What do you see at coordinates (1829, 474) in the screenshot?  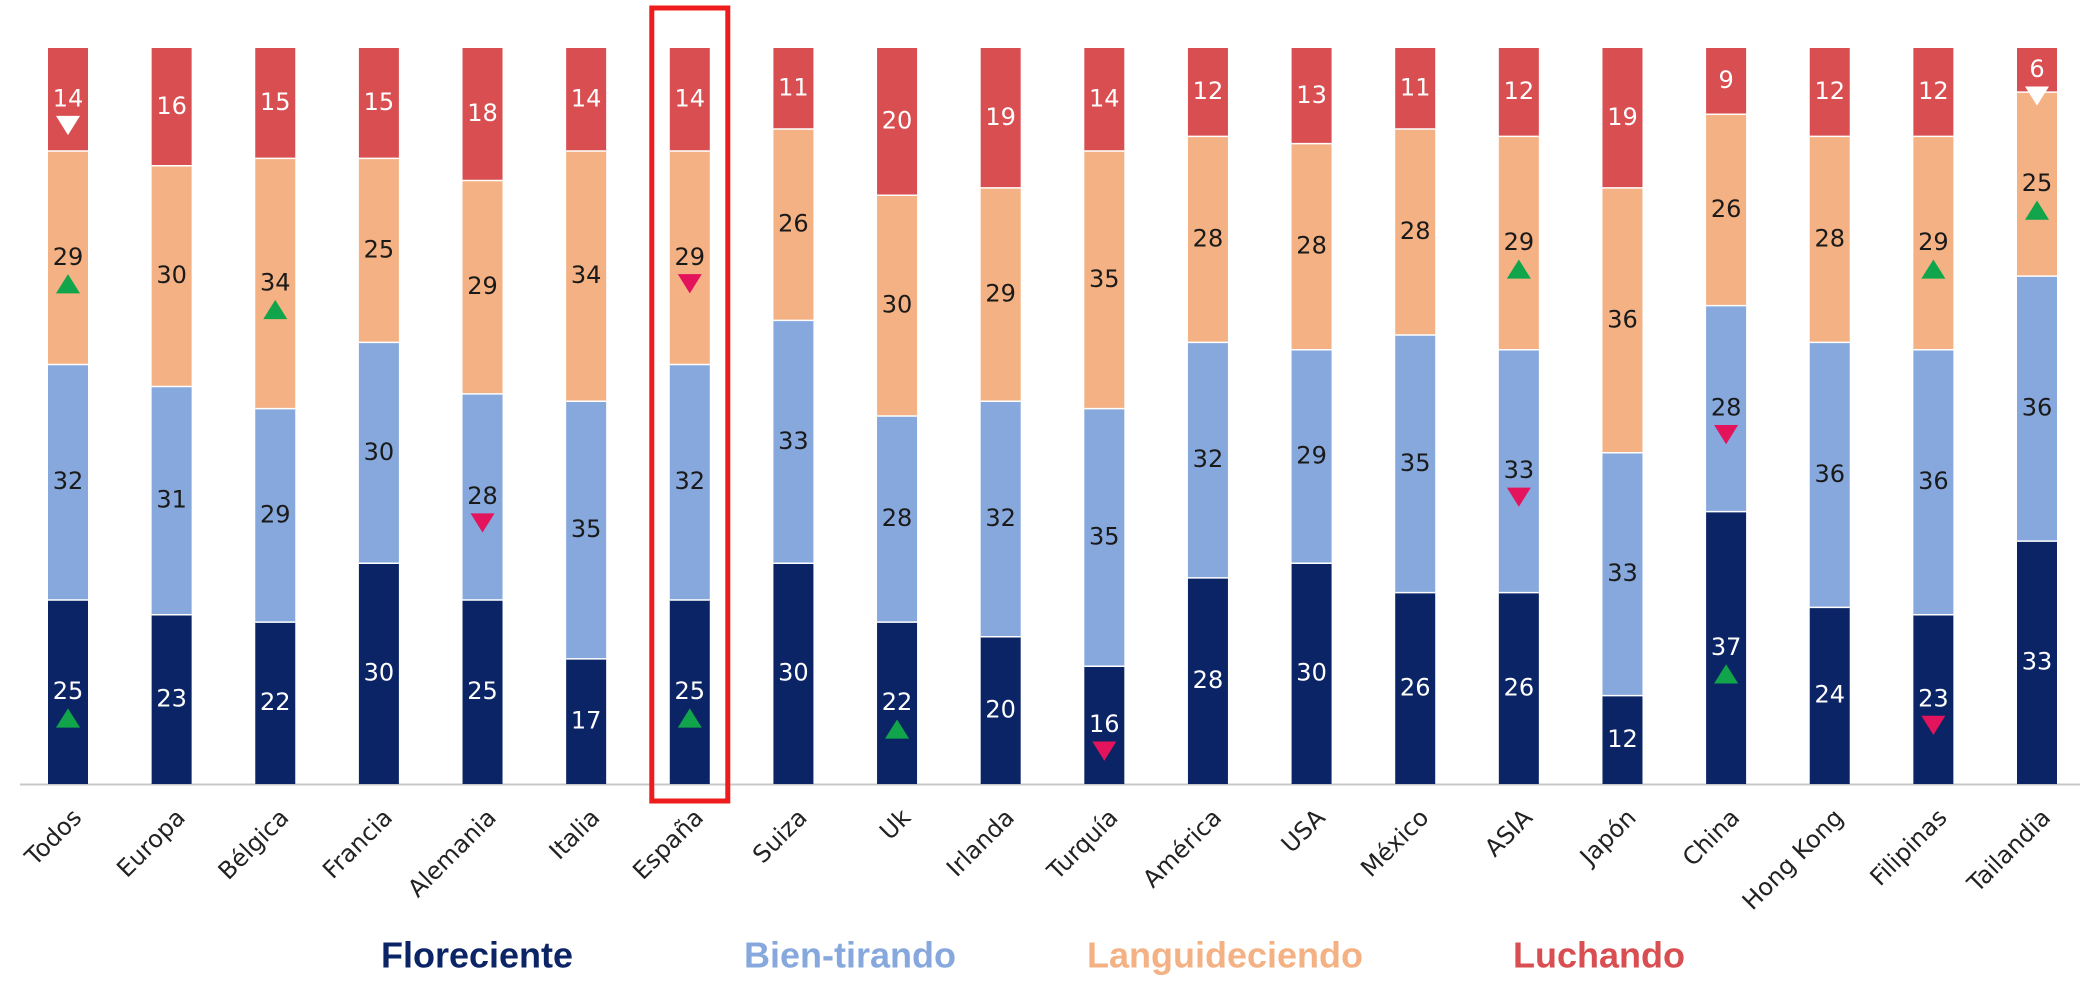 I see `value-label: 36` at bounding box center [1829, 474].